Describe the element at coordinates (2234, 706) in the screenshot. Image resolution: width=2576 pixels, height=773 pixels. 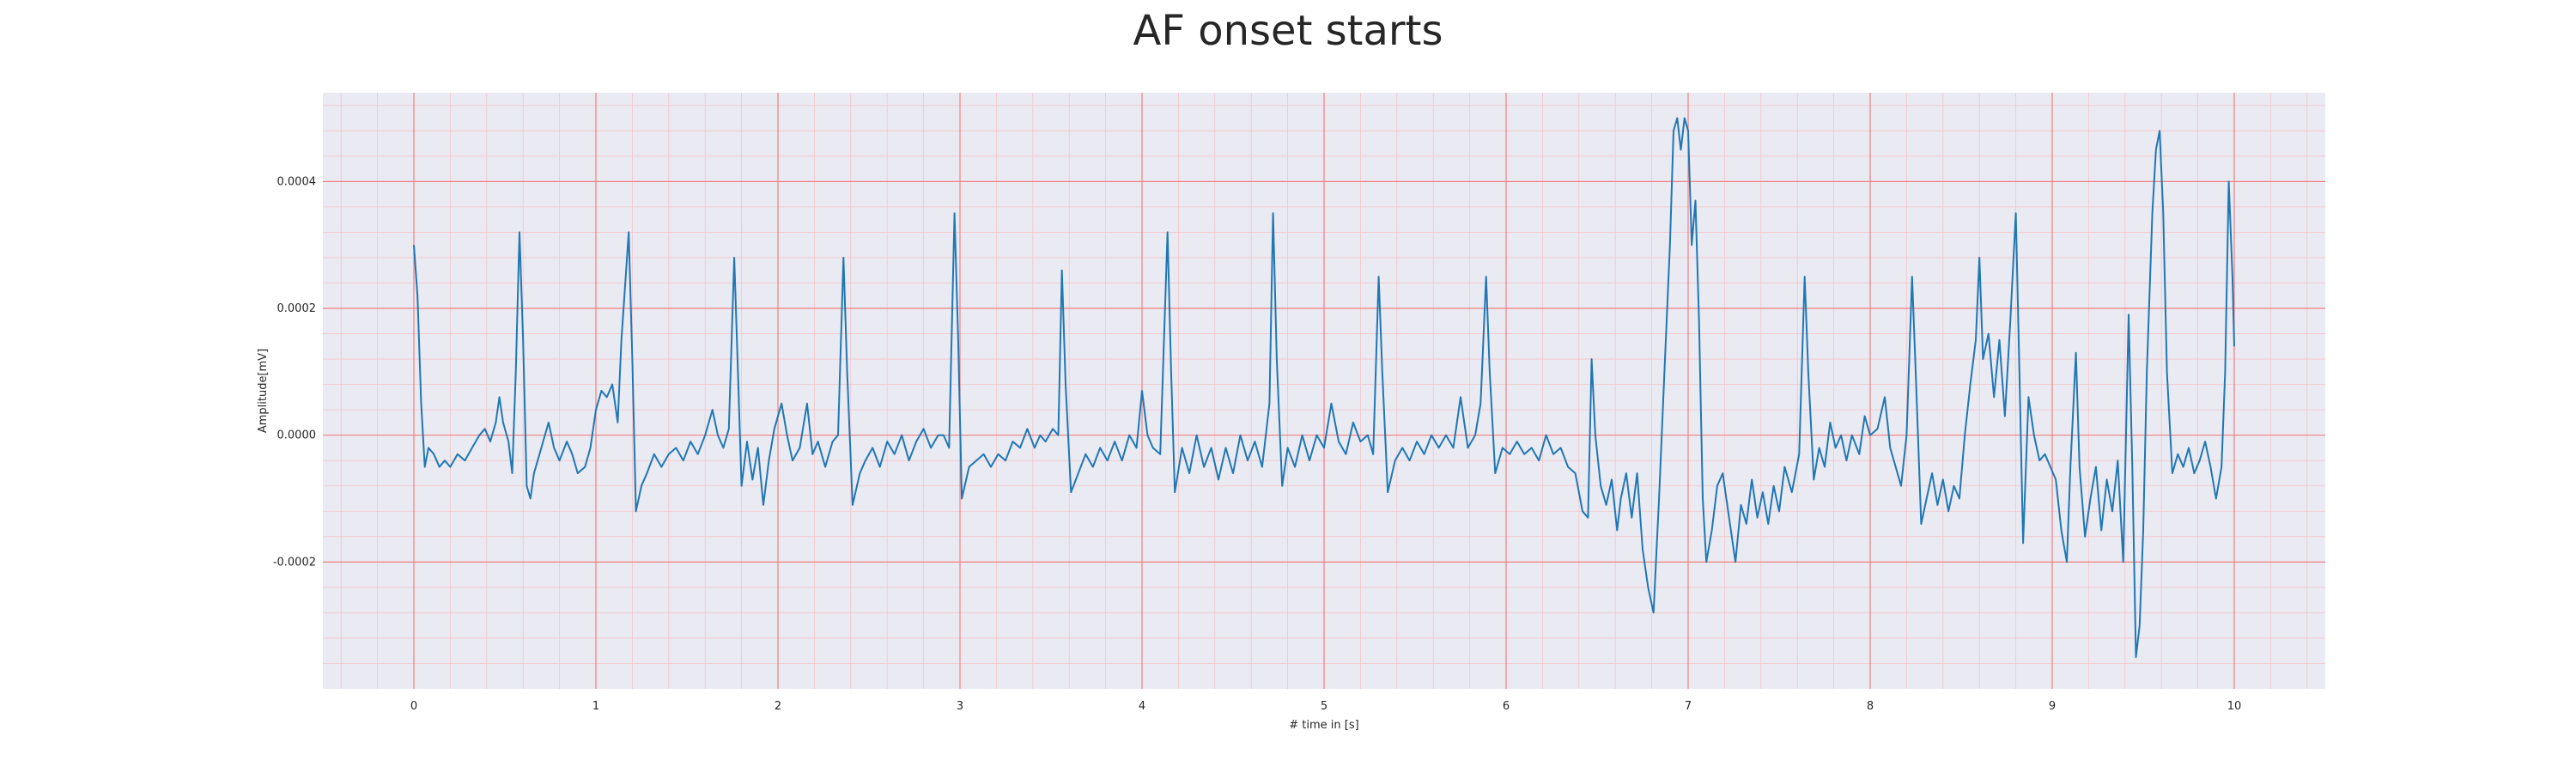
I see `x-tick-label: 10` at that location.